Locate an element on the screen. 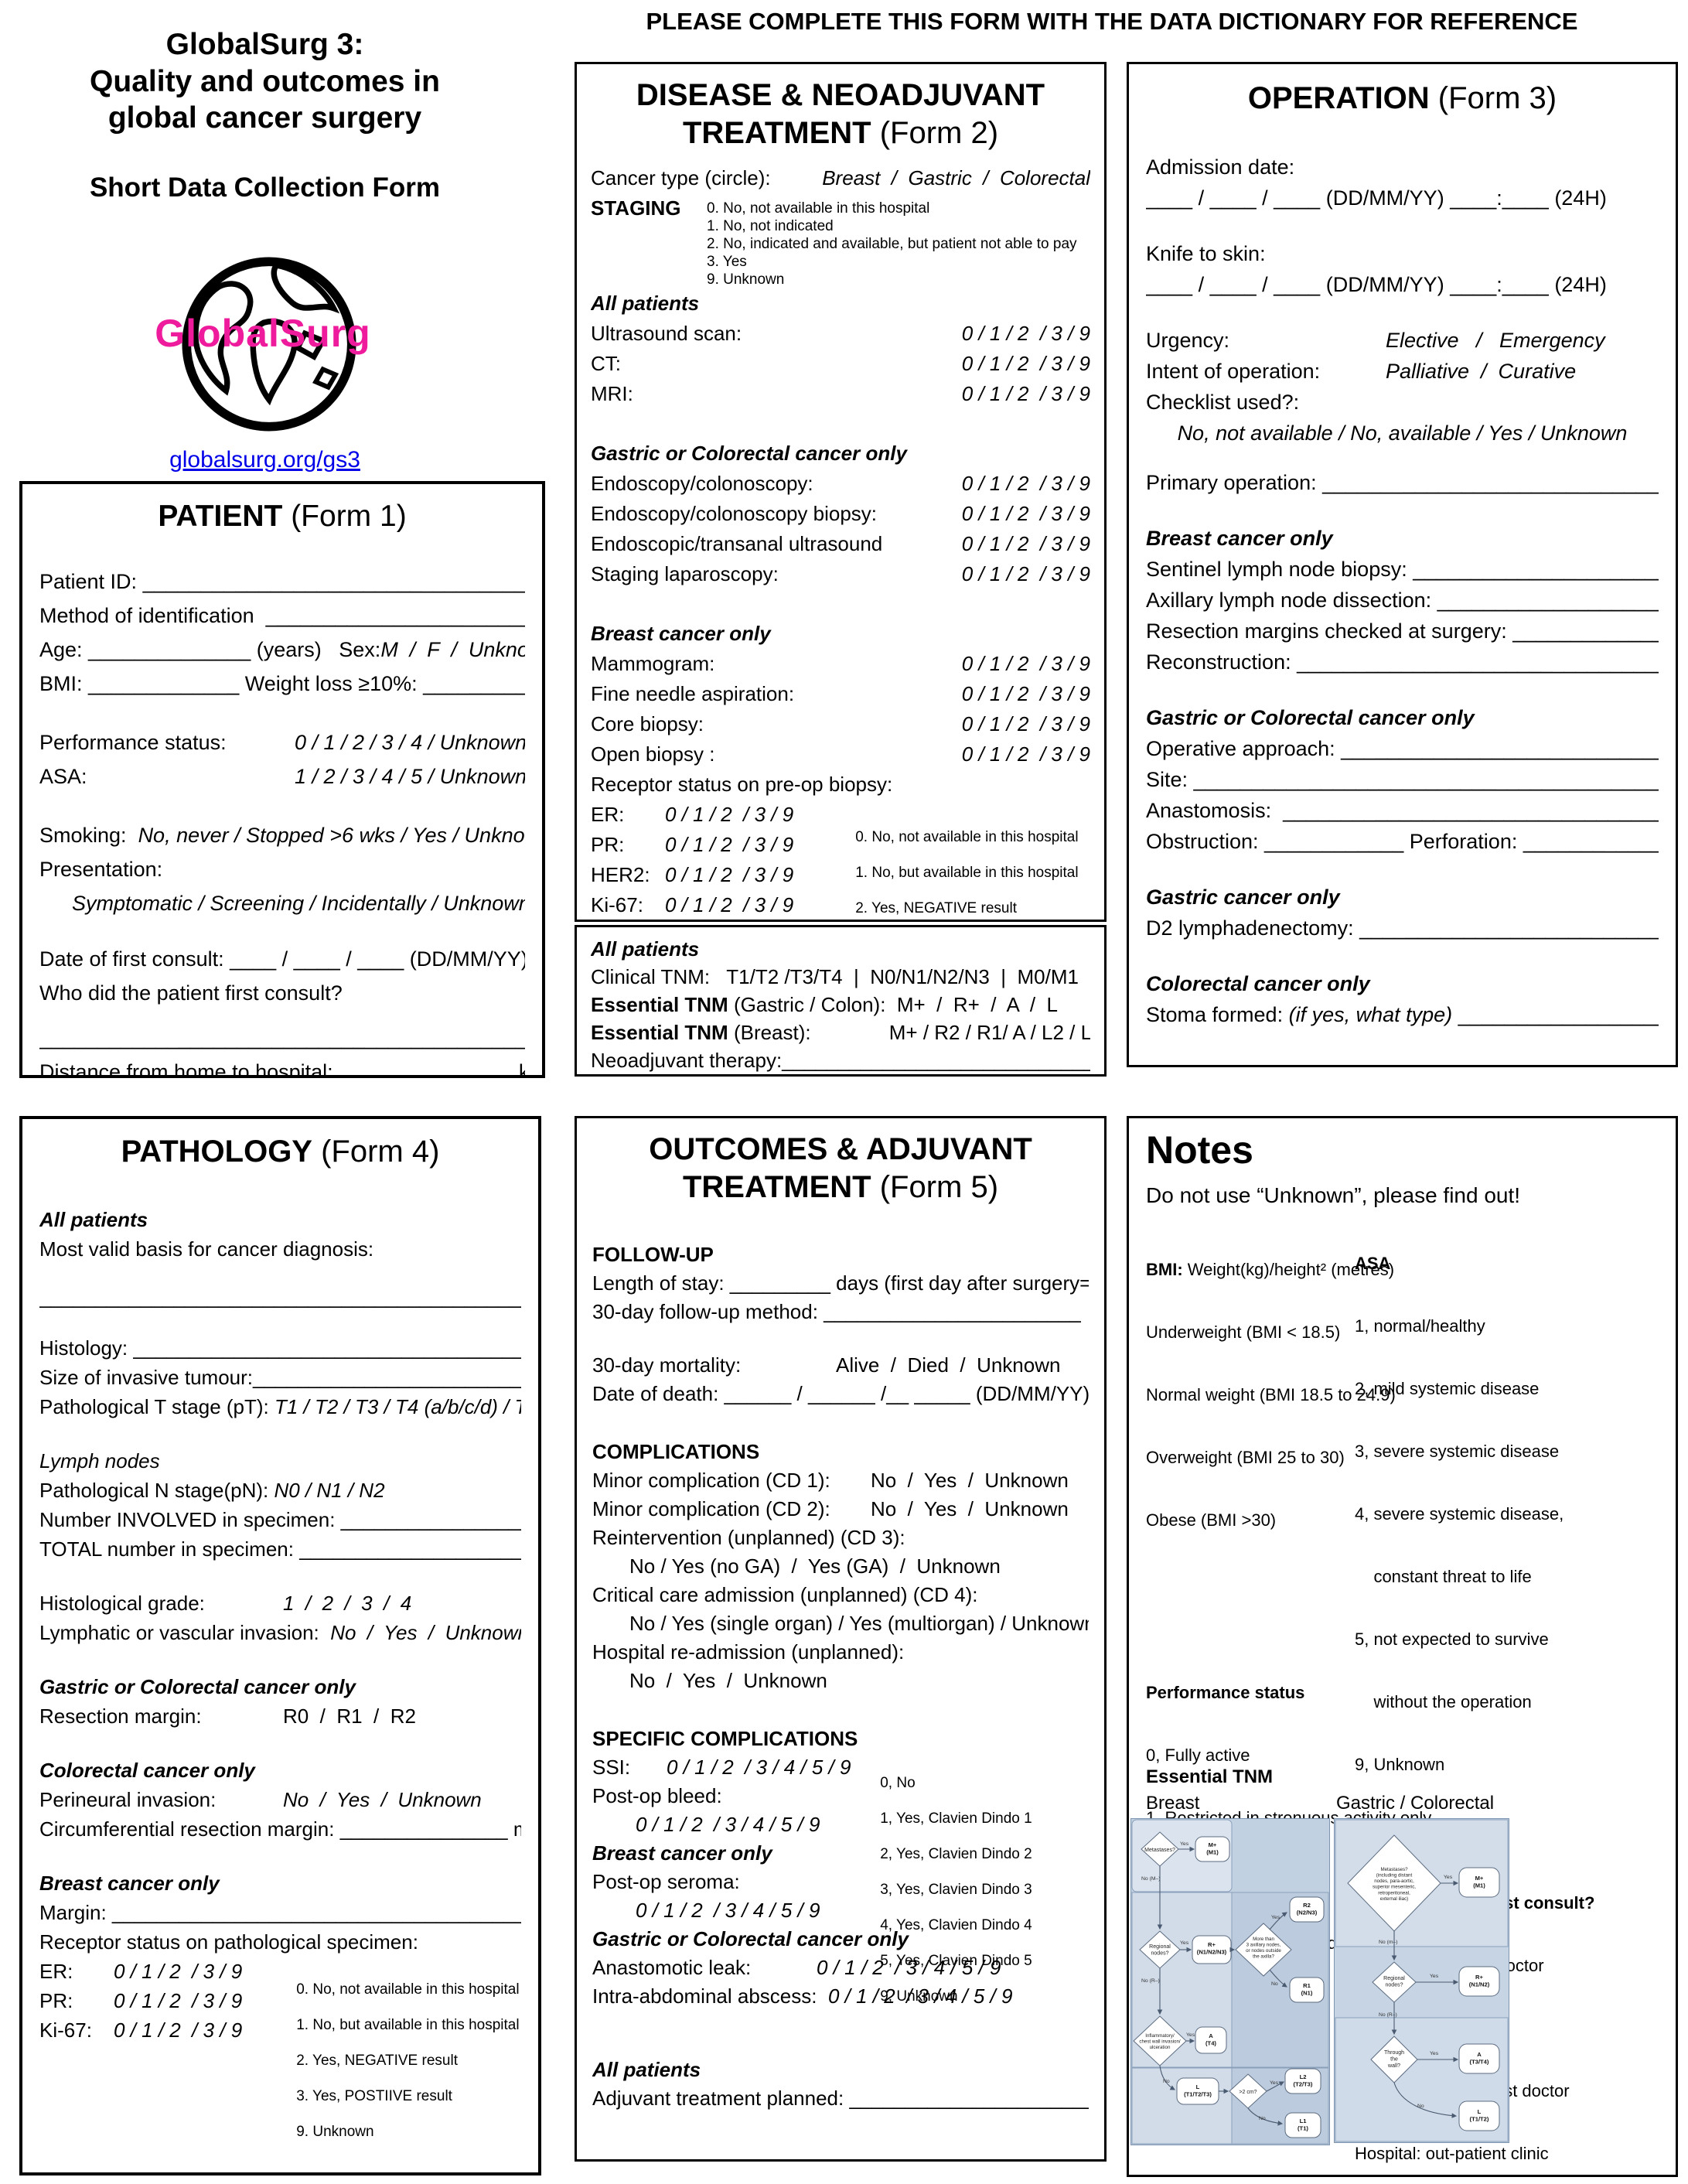 This screenshot has width=1688, height=2184. lymph-nodes-heading: Lymph nodes is located at coordinates (99, 1461).